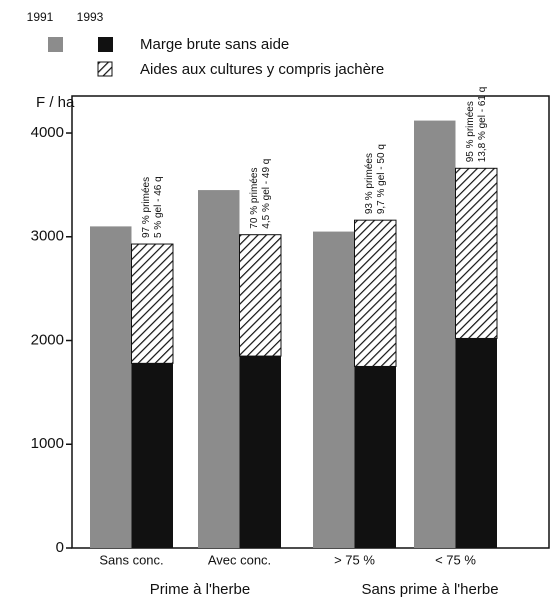 The height and width of the screenshot is (599, 554). I want to click on y-tick-label: 2000, so click(47, 339).